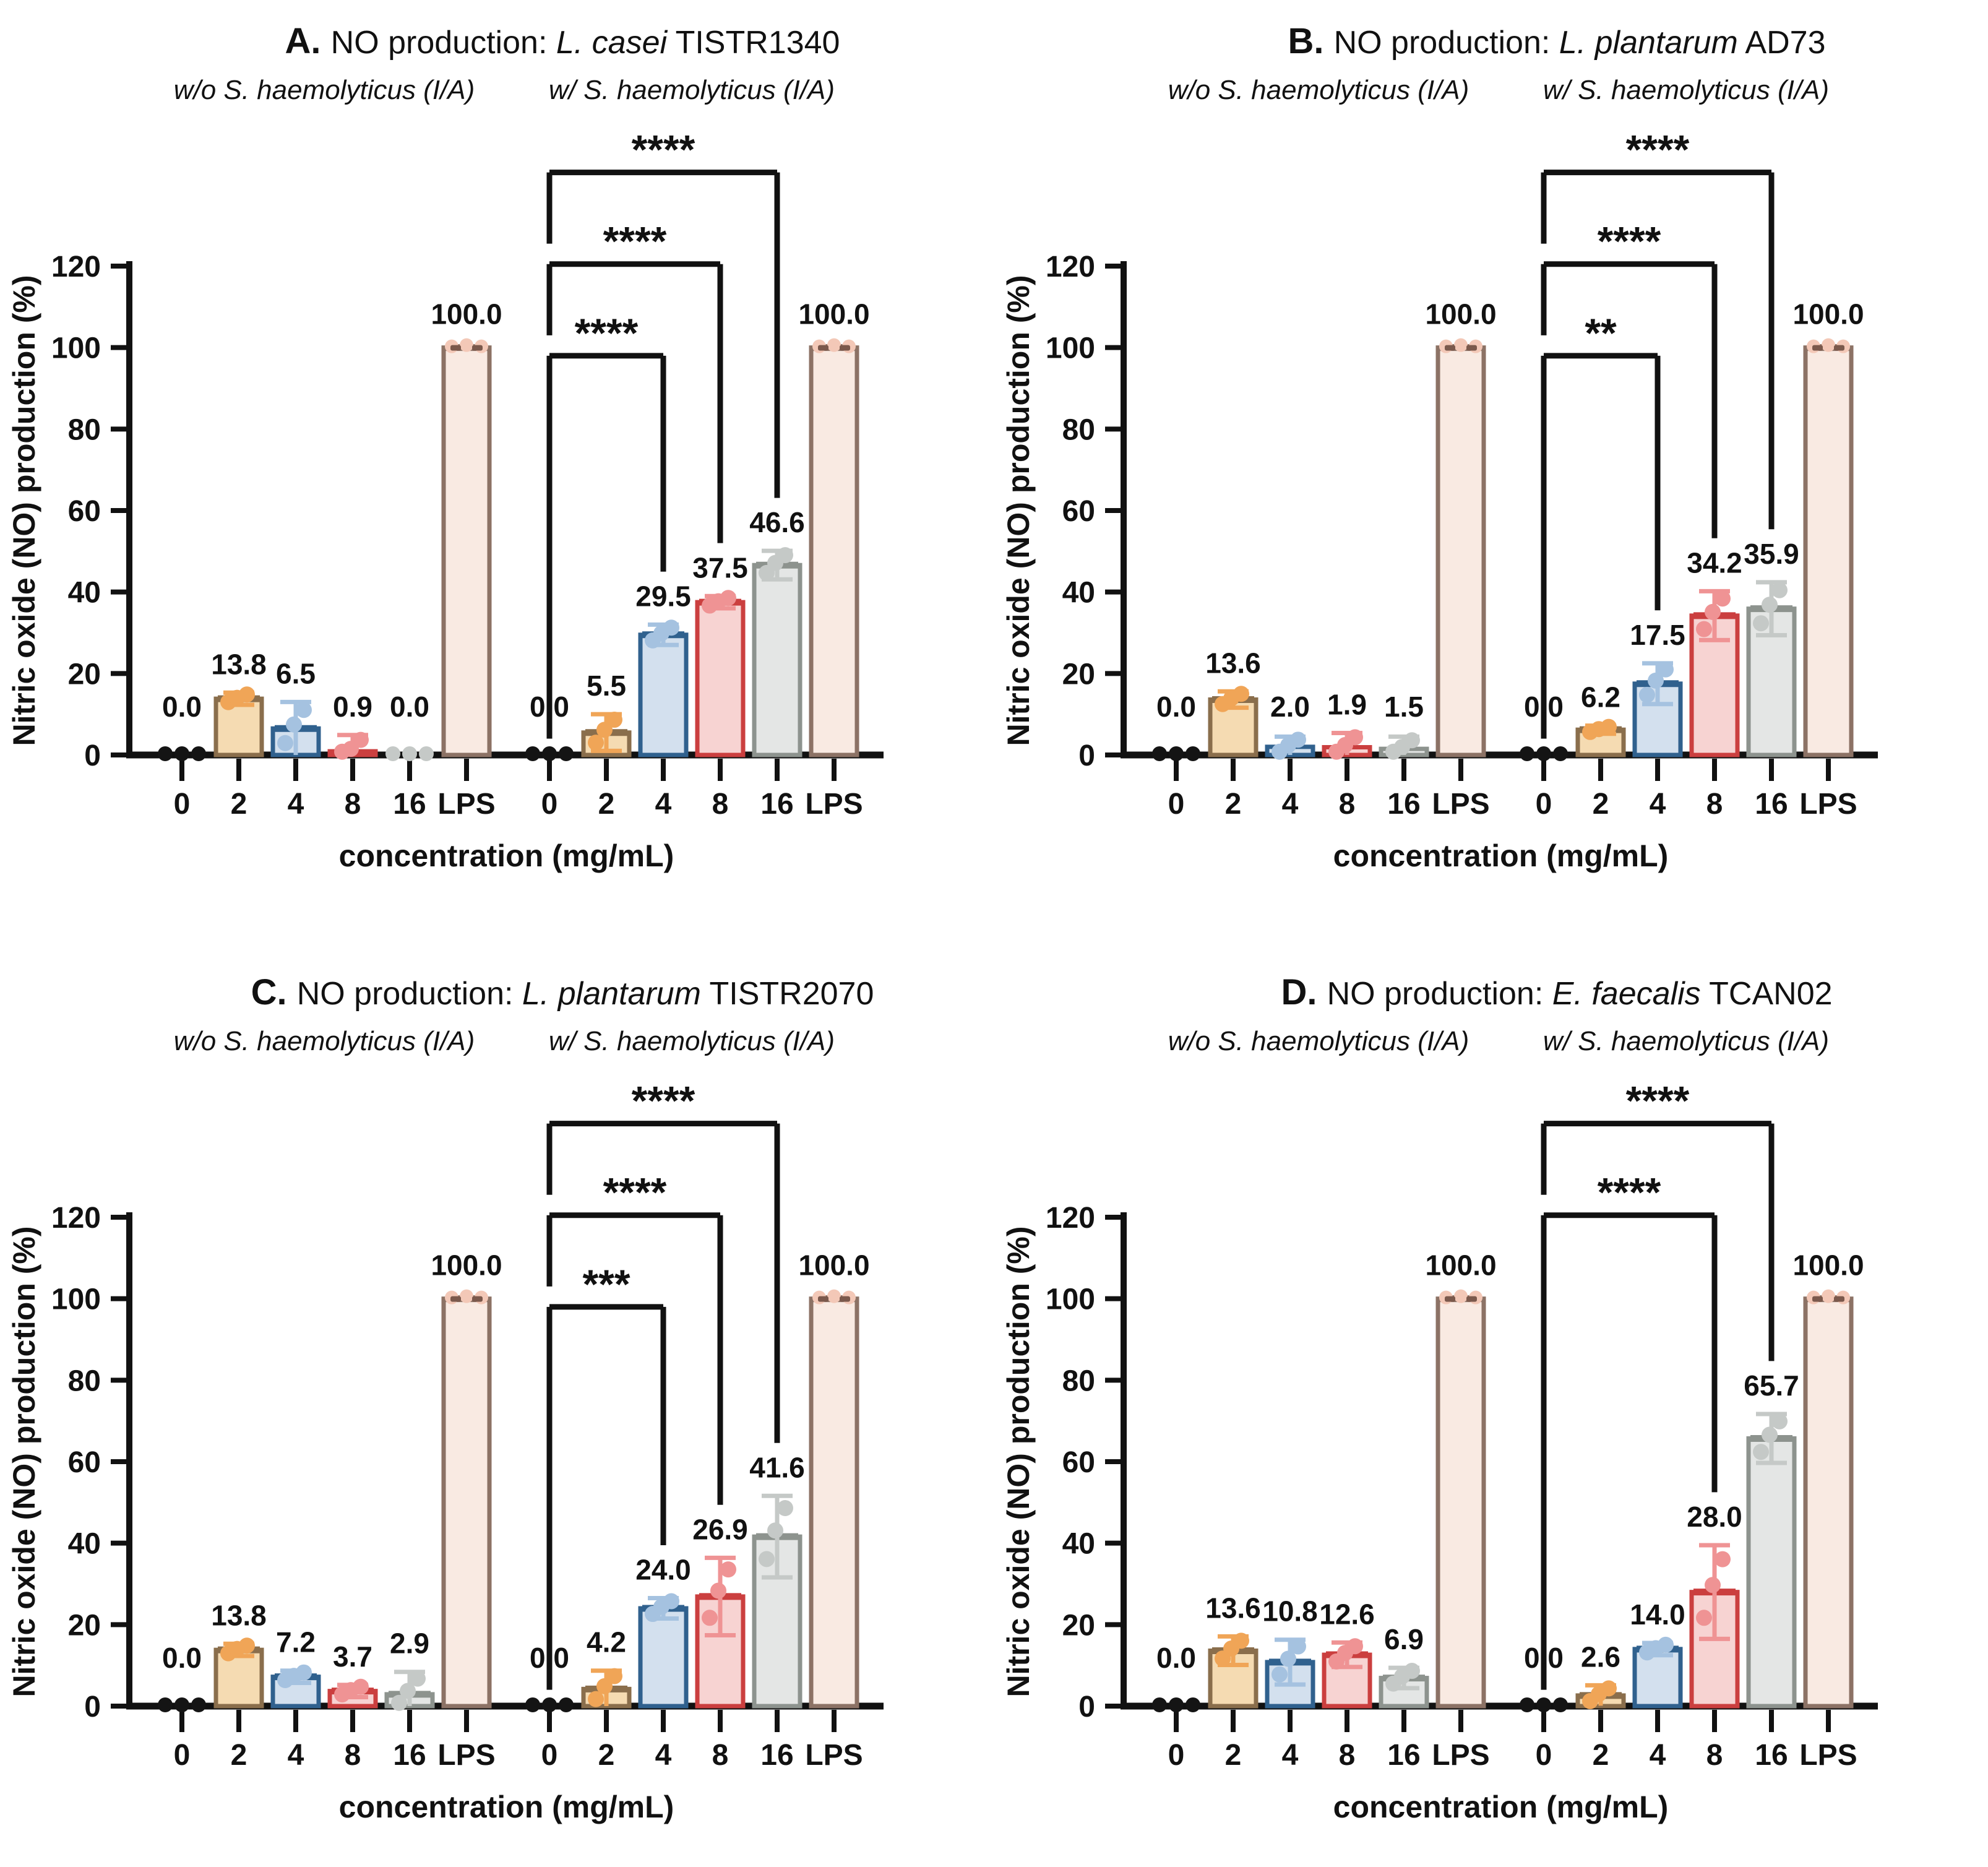 The height and width of the screenshot is (1867, 1988). I want to click on panel-title: D. NO production: E. faecalis TCAN02, so click(1556, 992).